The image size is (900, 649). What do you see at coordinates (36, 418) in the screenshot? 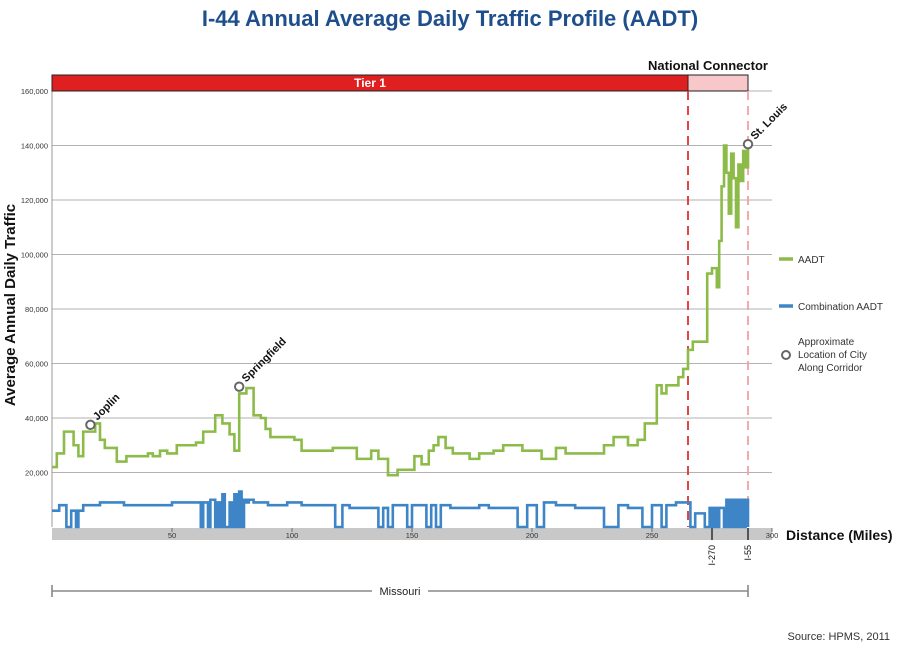
I see `y-tick-label: 40,000` at bounding box center [36, 418].